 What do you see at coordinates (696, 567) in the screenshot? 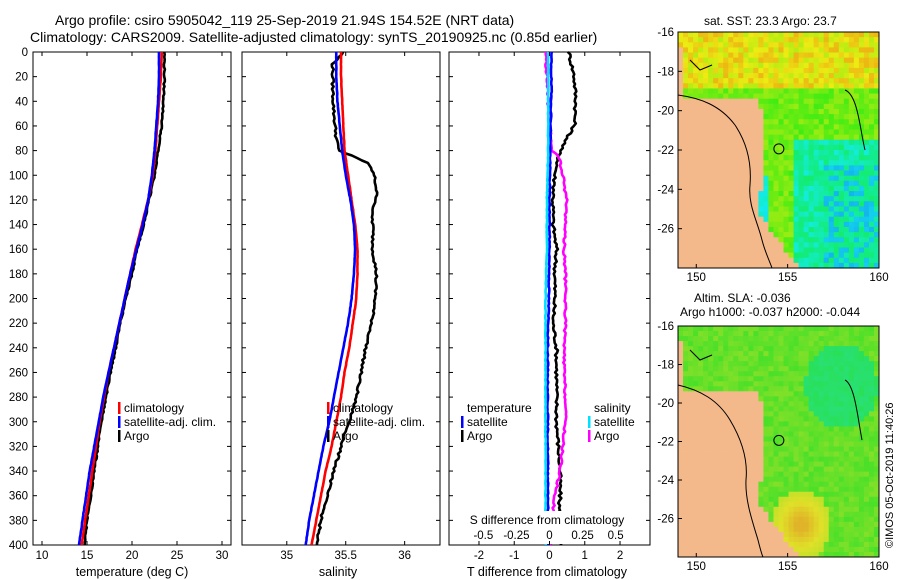
I see `lon-tick-label: 150` at bounding box center [696, 567].